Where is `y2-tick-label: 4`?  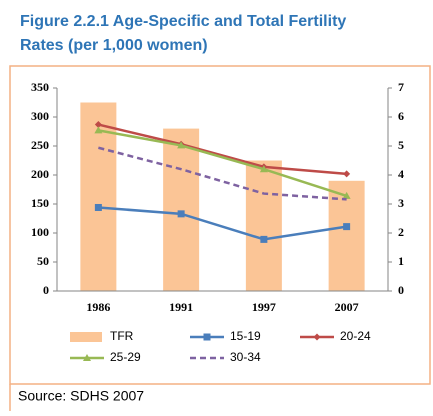 y2-tick-label: 4 is located at coordinates (401, 174).